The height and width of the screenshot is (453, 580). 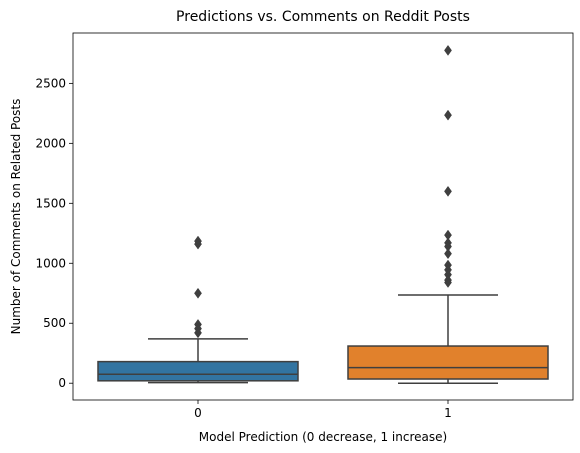 What do you see at coordinates (50, 263) in the screenshot?
I see `y-tick-label: 1000` at bounding box center [50, 263].